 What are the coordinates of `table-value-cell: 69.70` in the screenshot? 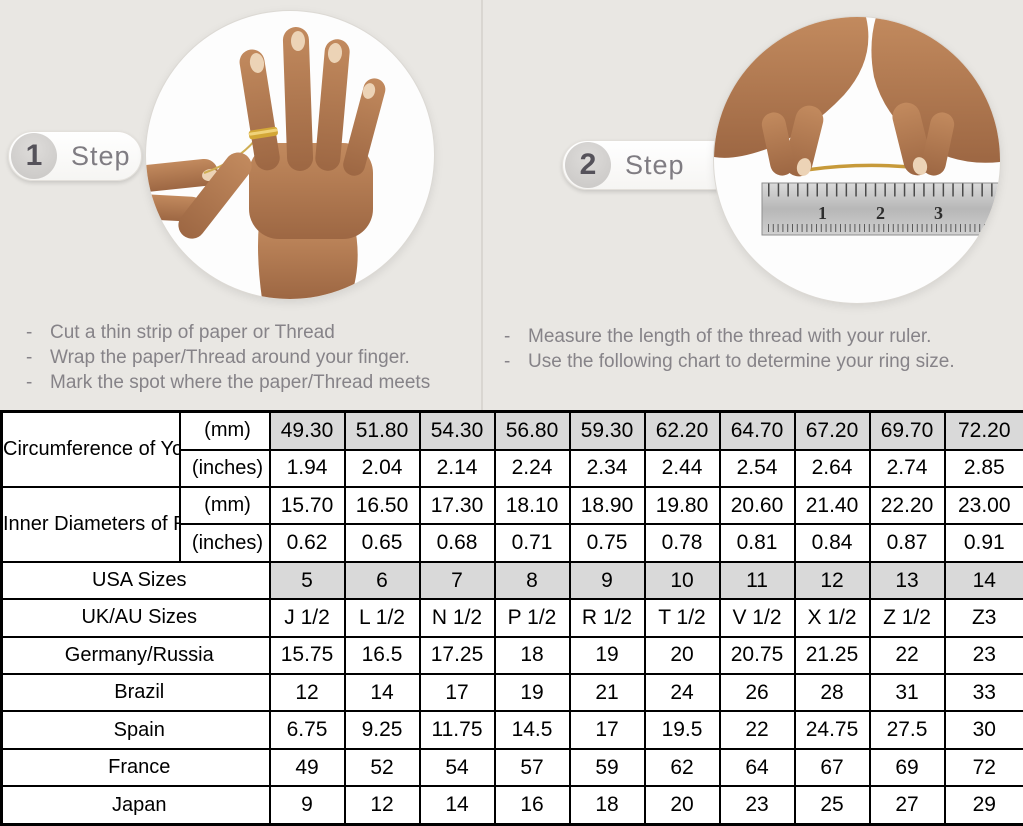 It's located at (907, 430).